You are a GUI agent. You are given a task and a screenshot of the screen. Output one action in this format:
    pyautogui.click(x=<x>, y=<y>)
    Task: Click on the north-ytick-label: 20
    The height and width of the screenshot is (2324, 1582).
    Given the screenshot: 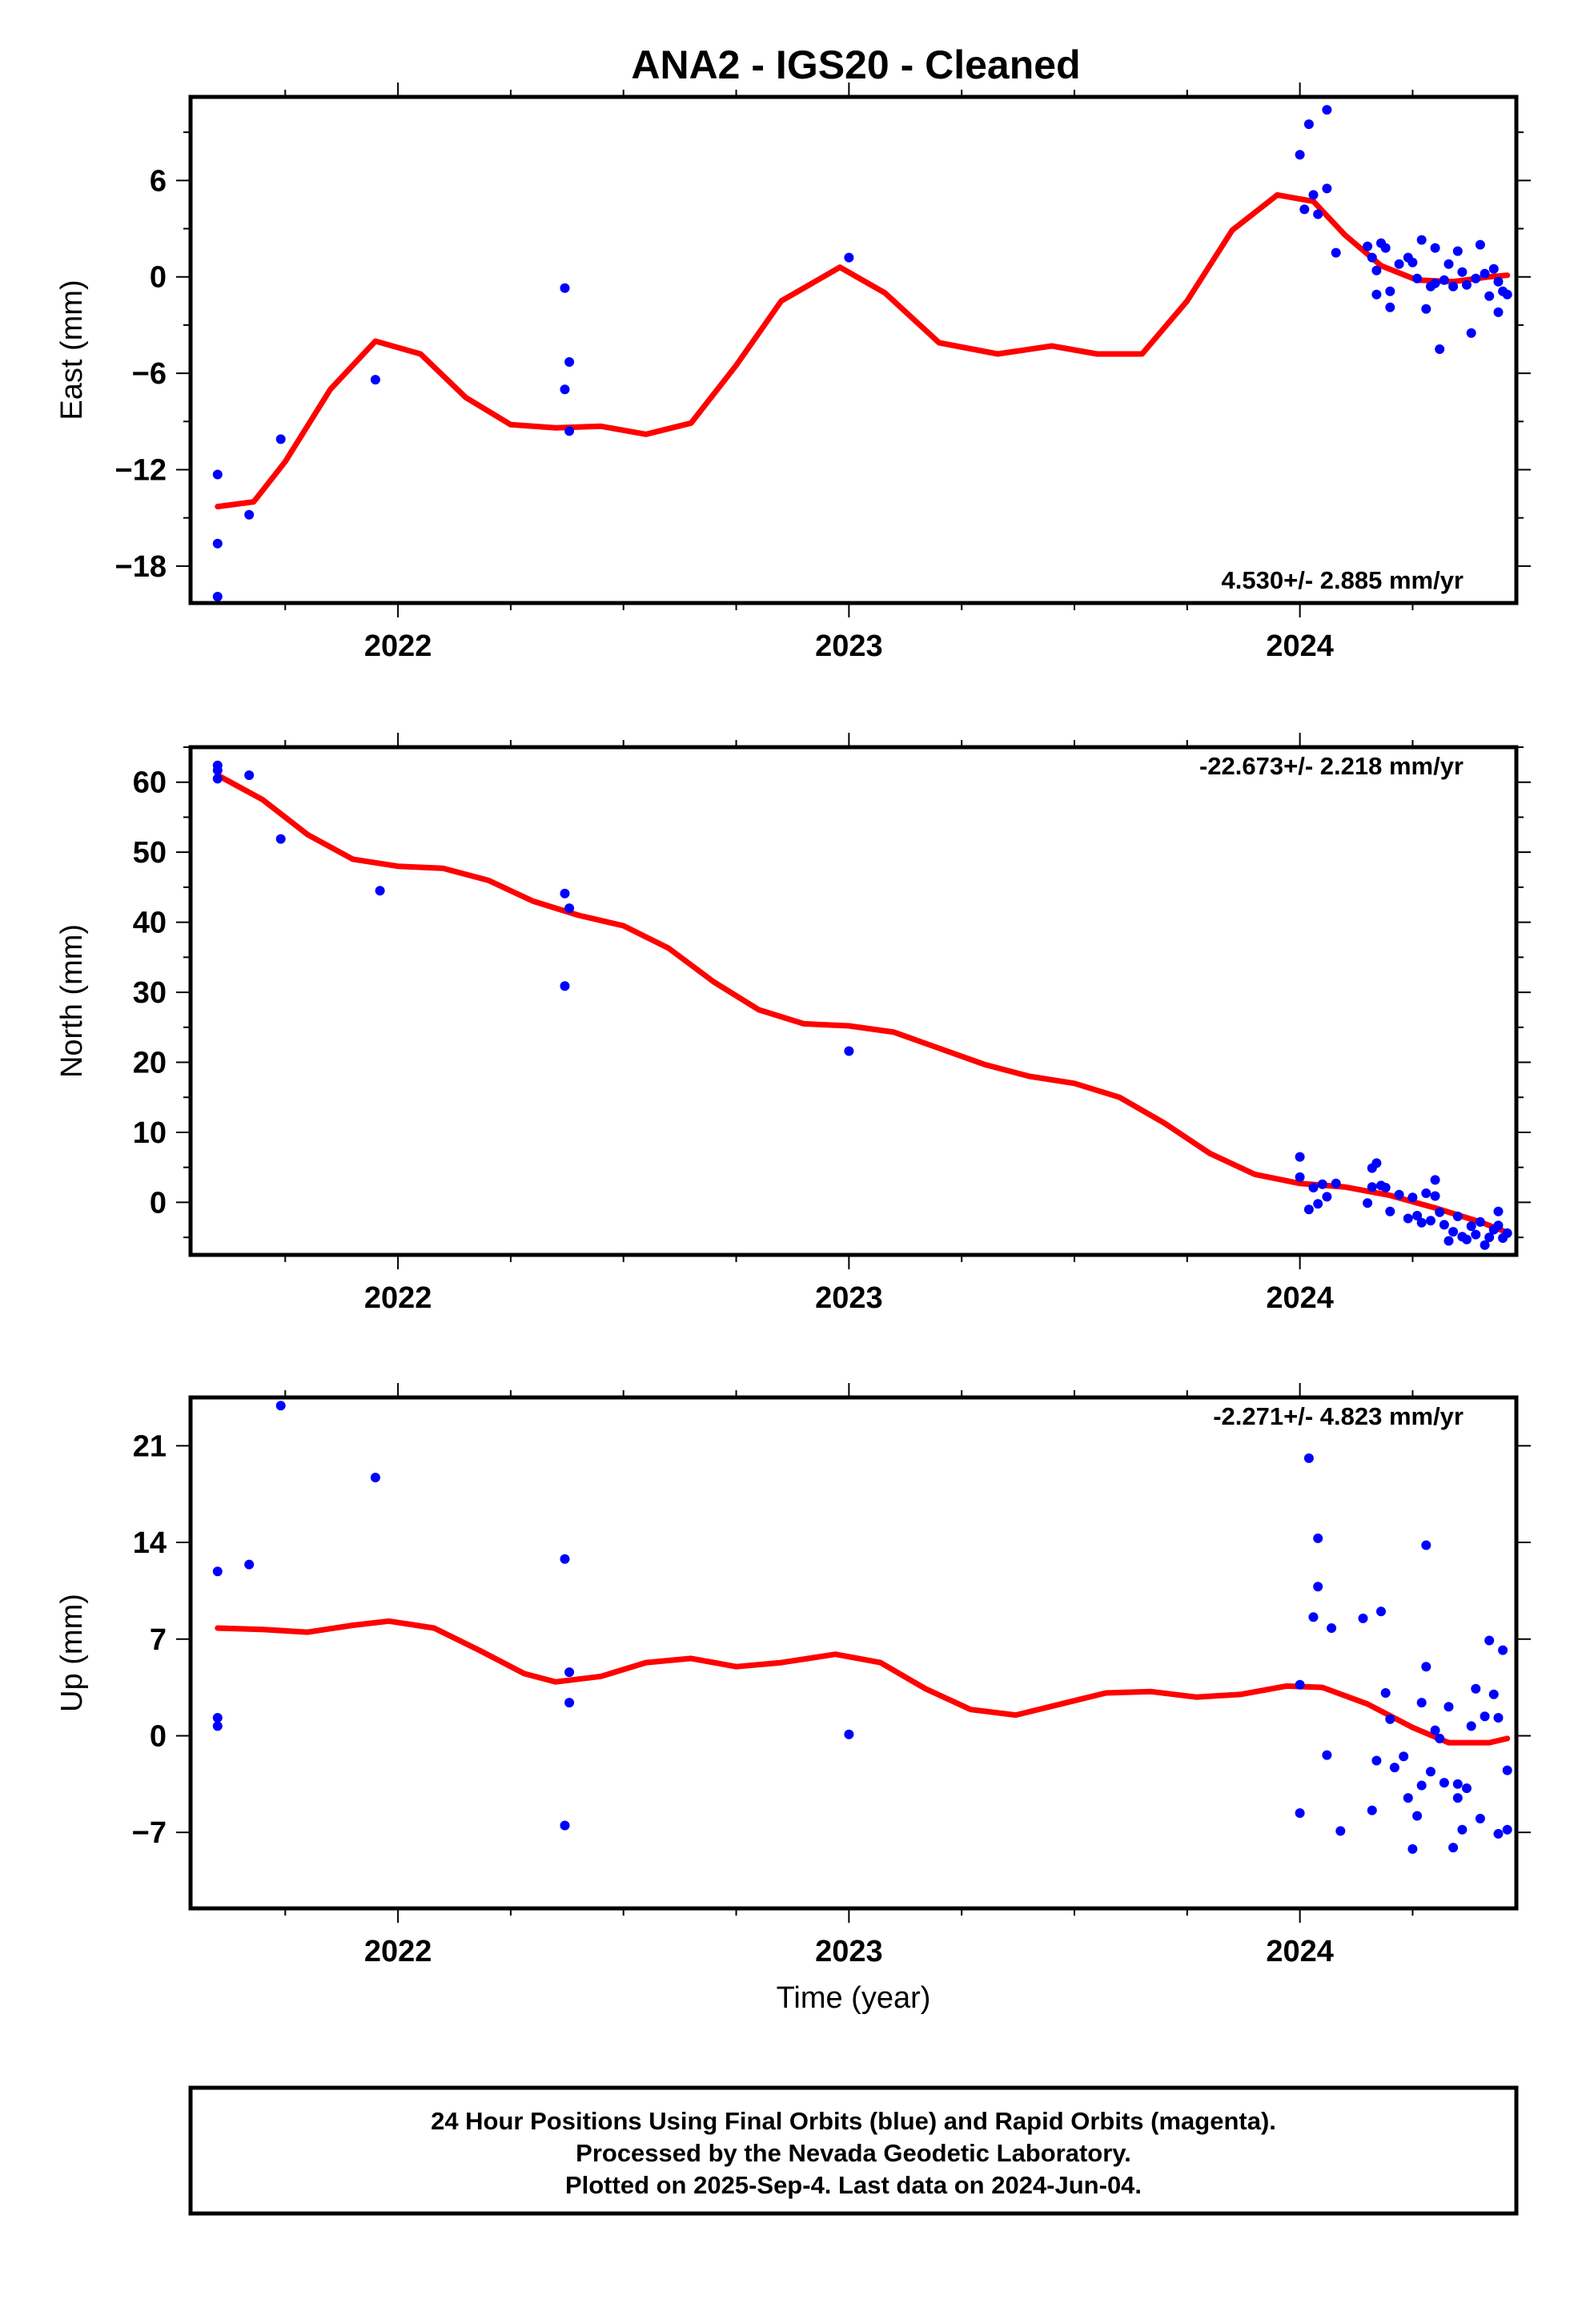 What is the action you would take?
    pyautogui.click(x=150, y=1063)
    